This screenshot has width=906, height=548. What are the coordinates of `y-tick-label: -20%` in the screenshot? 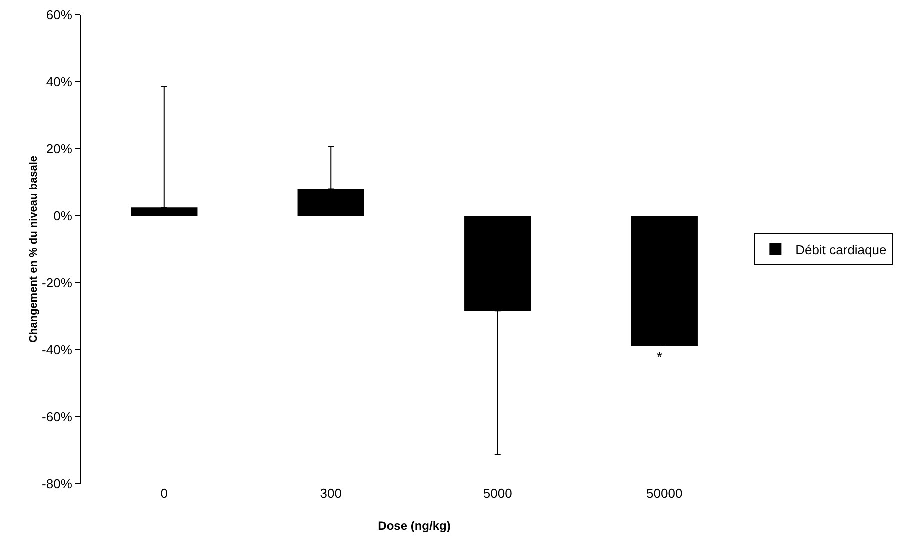 It's located at (57, 283).